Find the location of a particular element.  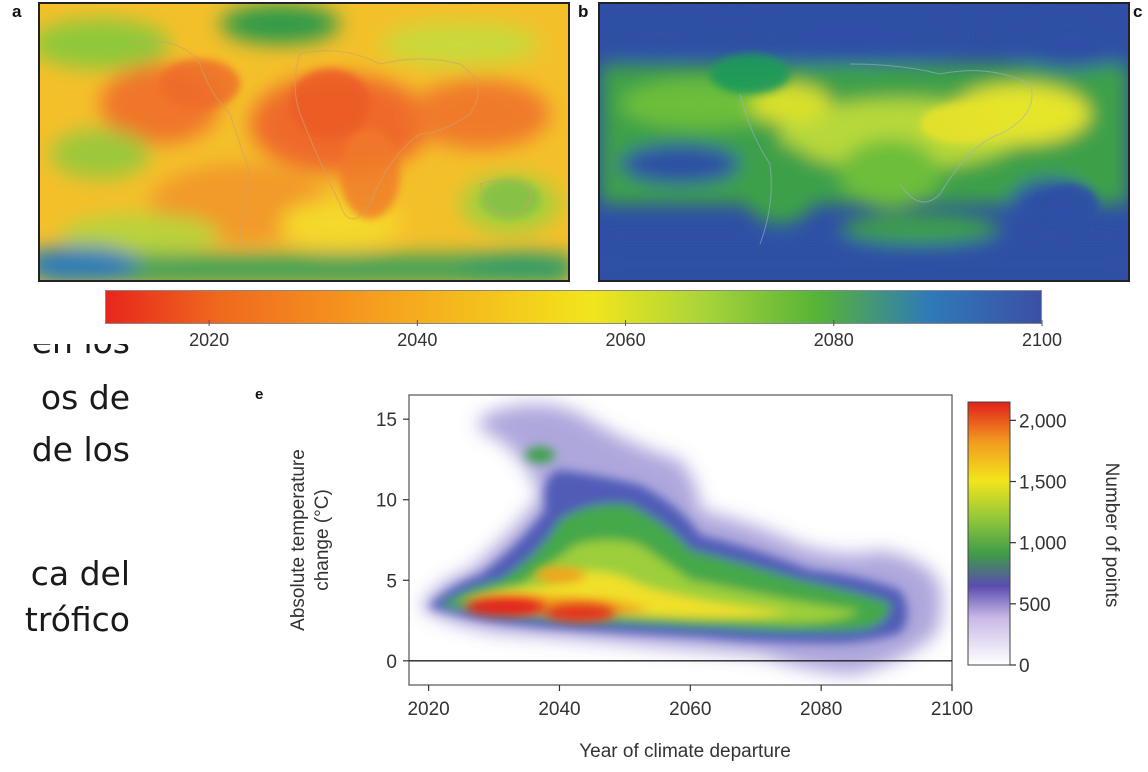

x-tick-label: 2060 is located at coordinates (690, 709).